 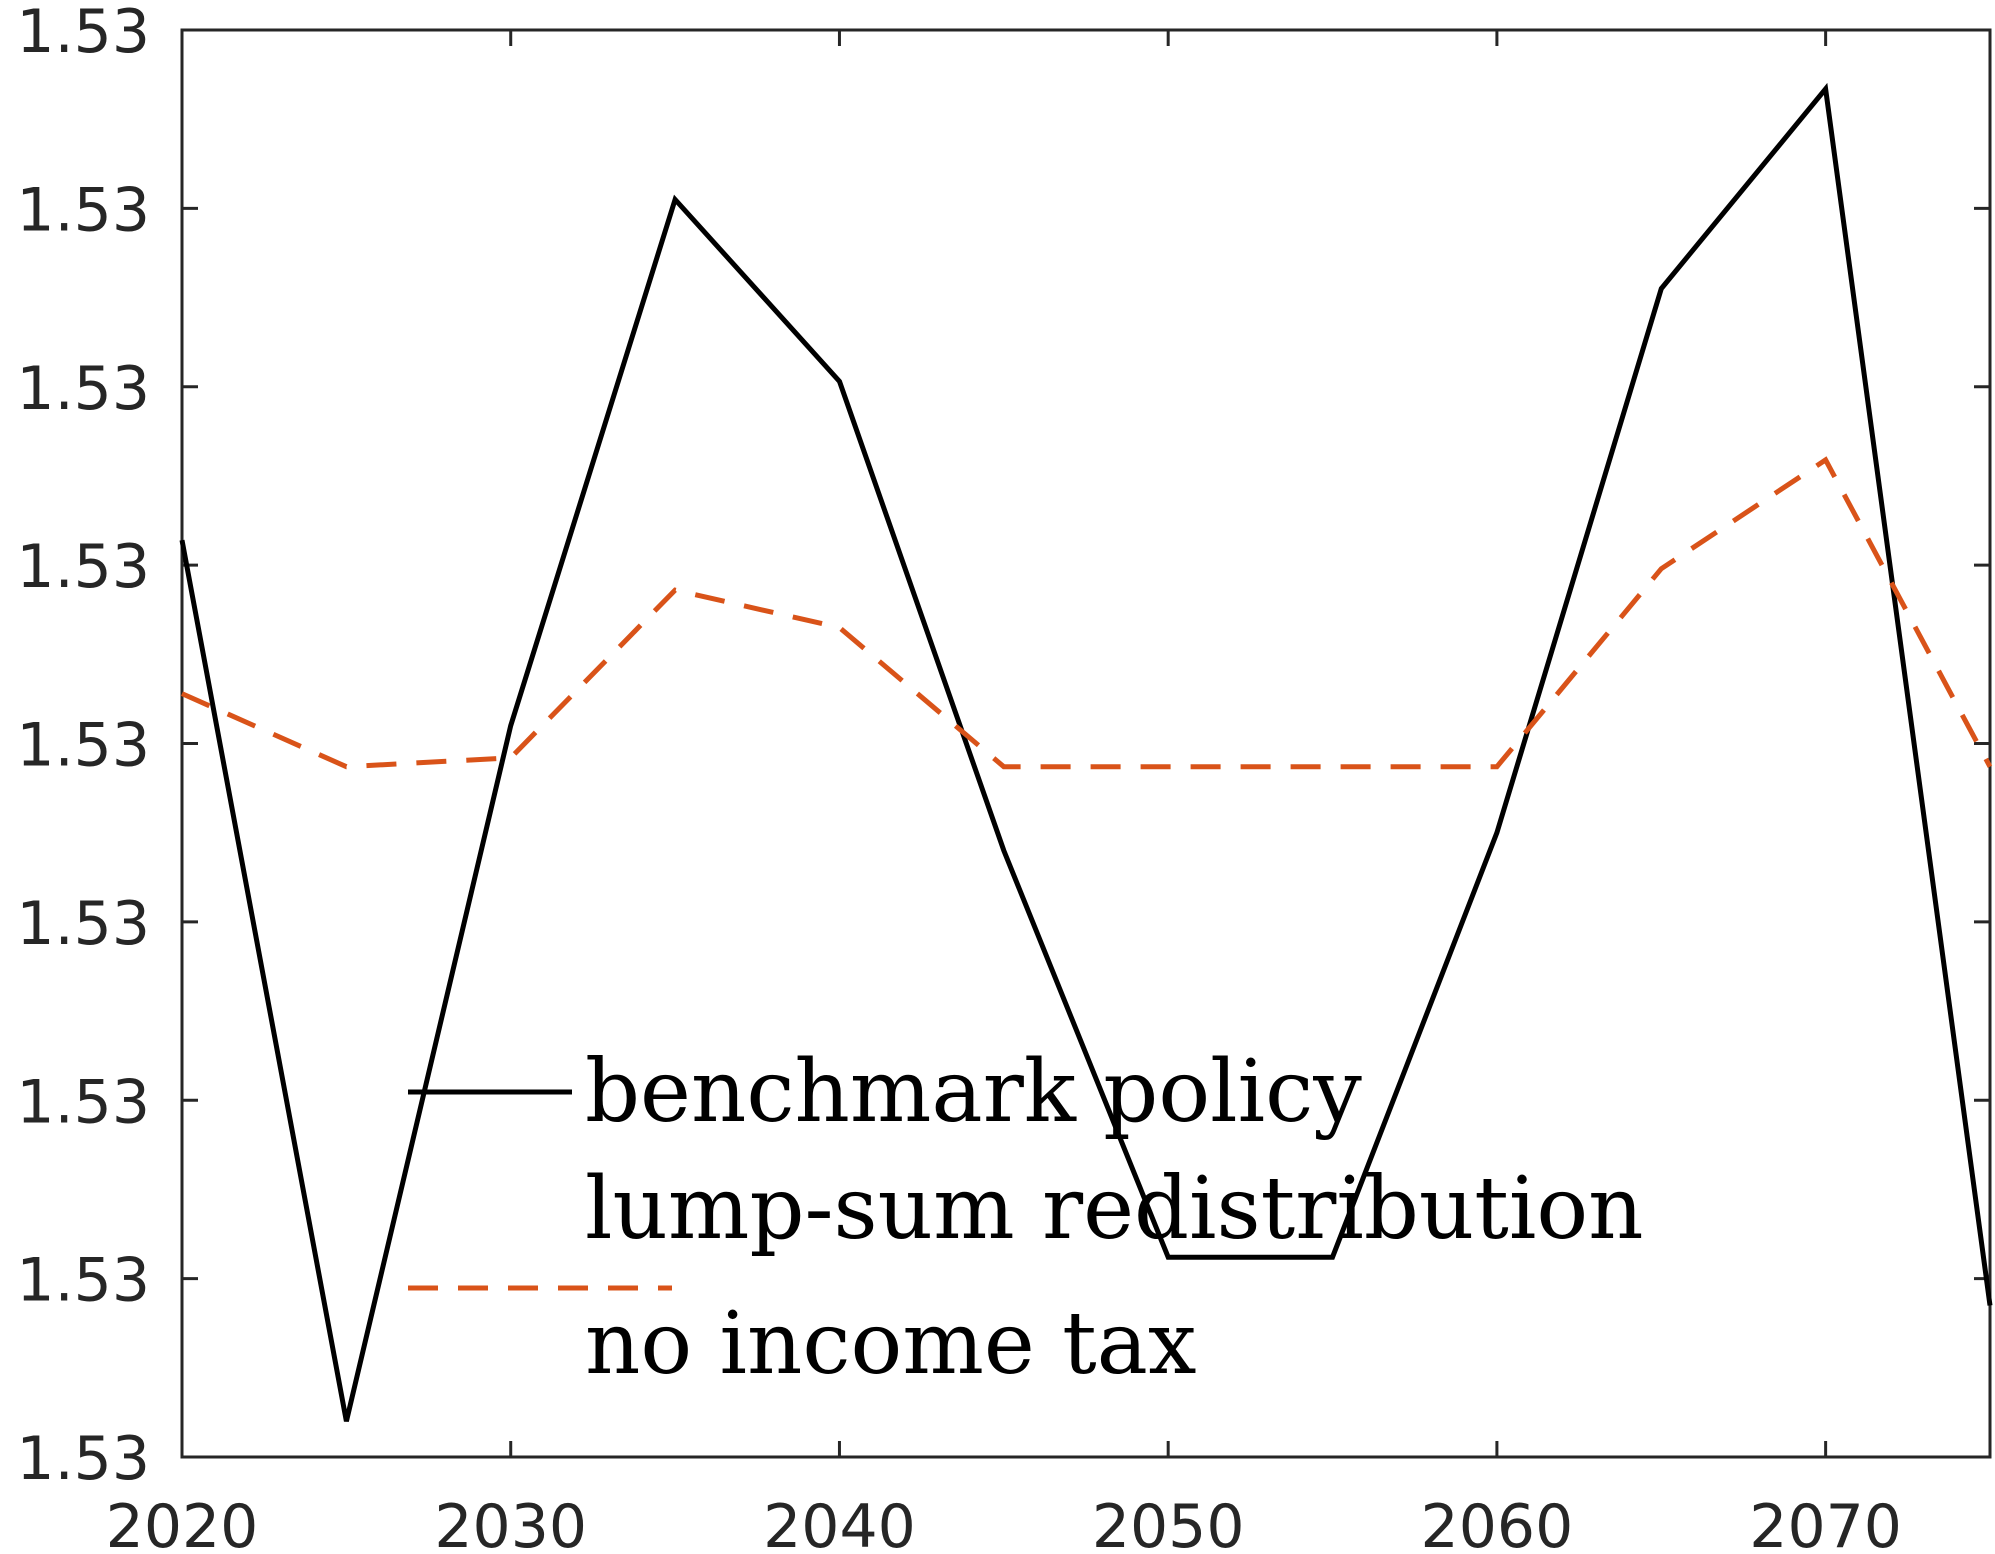 I want to click on legend-label-lump-sum-redistribution: lump-sum redistribution, so click(x=1114, y=1209).